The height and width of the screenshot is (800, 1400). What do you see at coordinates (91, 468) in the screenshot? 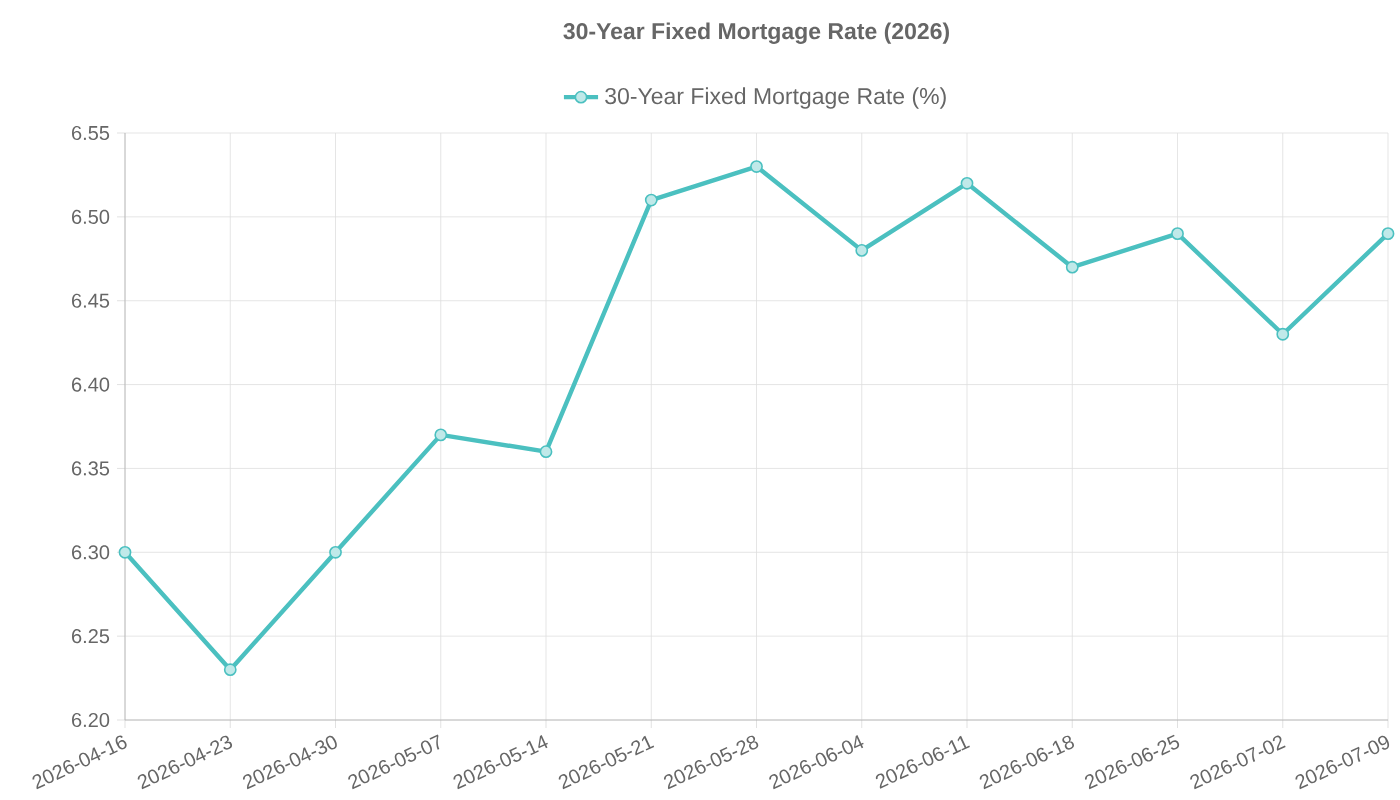
I see `y-tick-label: 6.35` at bounding box center [91, 468].